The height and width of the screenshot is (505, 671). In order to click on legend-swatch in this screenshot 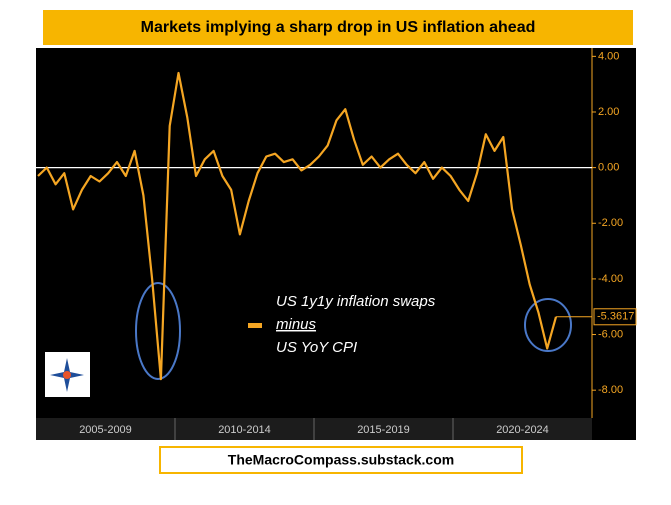, I will do `click(255, 325)`.